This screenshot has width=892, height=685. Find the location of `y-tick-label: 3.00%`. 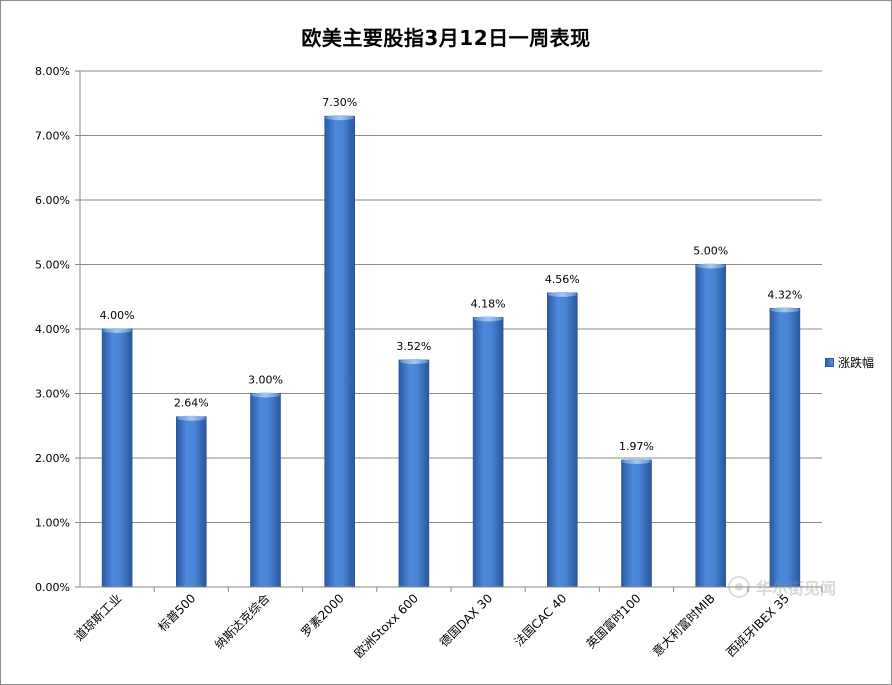

y-tick-label: 3.00% is located at coordinates (52, 394).